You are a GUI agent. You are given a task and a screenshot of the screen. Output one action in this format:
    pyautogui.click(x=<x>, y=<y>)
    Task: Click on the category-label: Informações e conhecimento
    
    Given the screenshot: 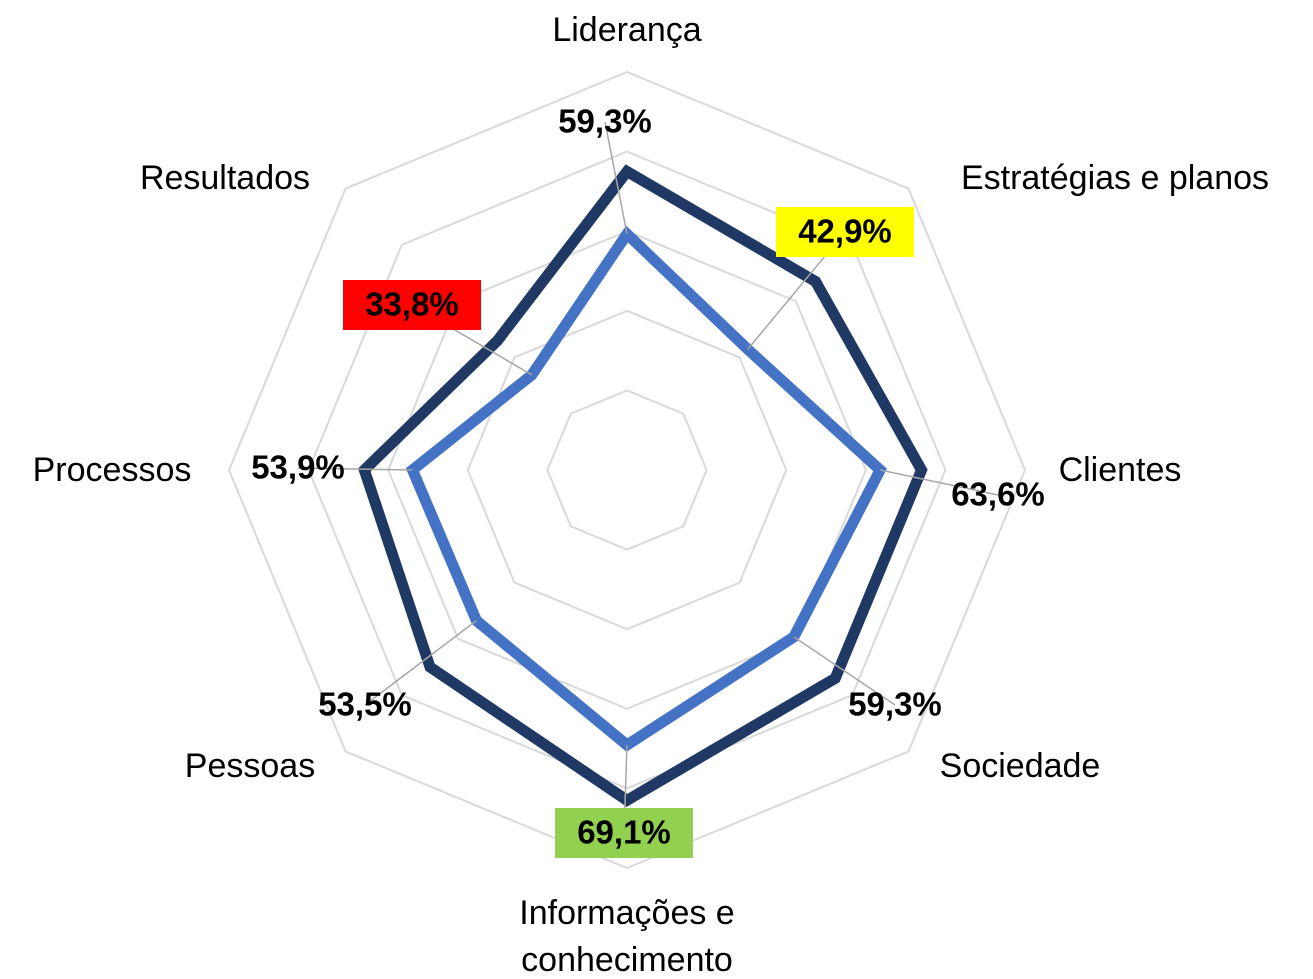 What is the action you would take?
    pyautogui.click(x=626, y=936)
    